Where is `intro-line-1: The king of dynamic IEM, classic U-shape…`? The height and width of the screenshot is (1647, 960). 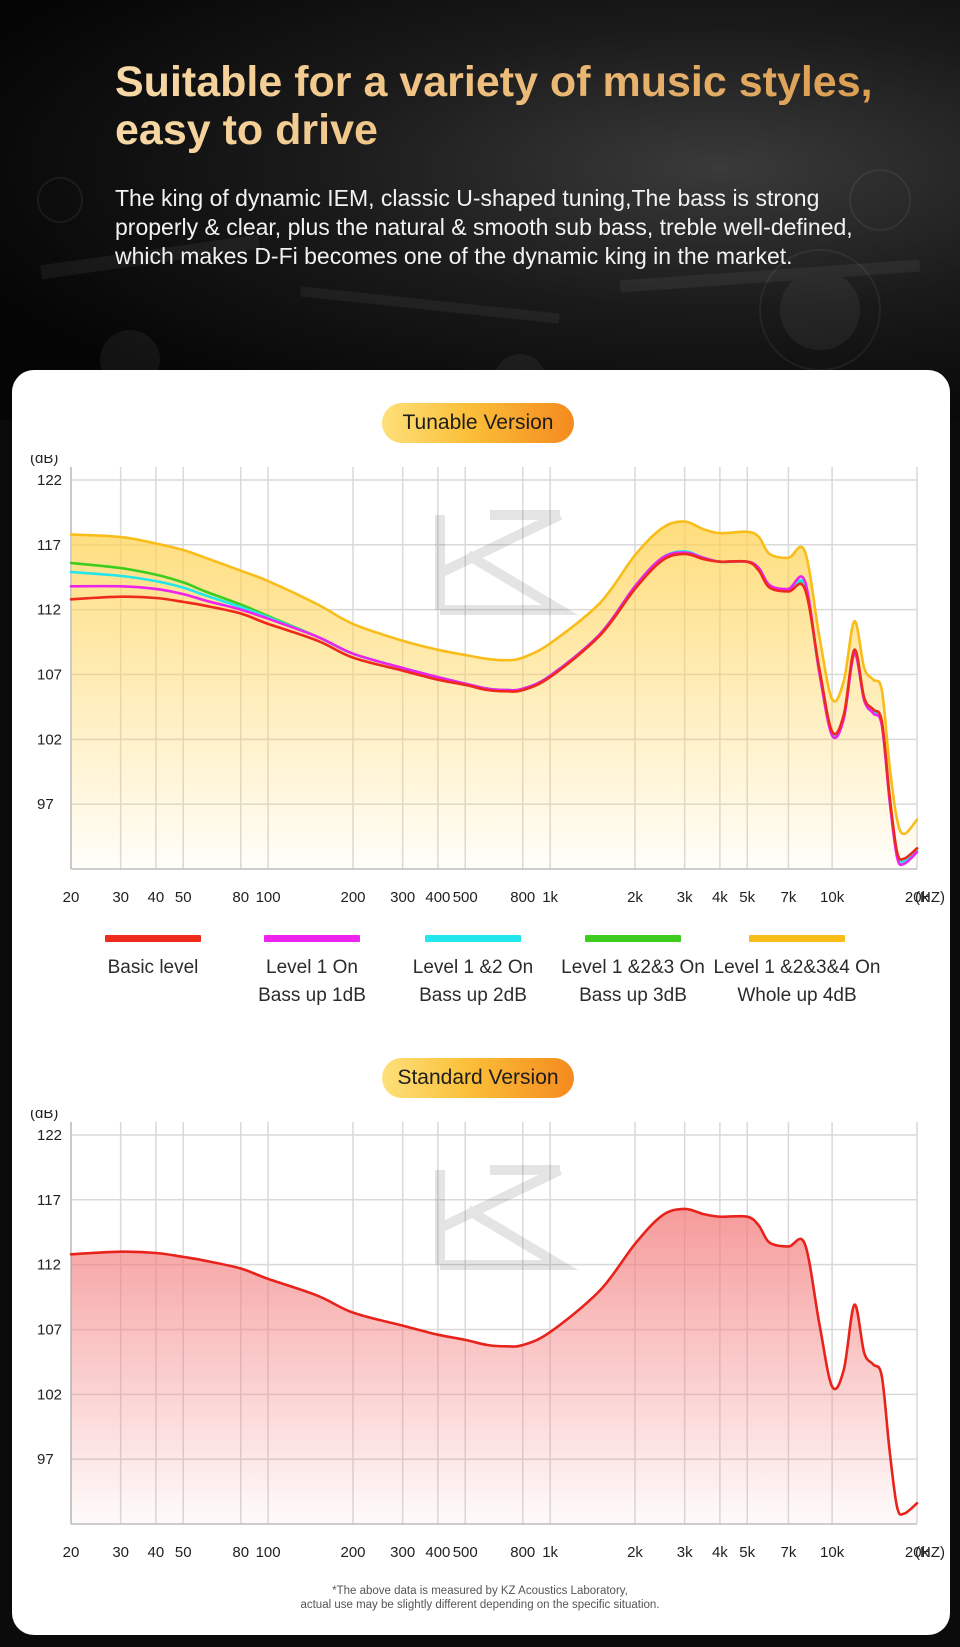
intro-line-1: The king of dynamic IEM, classic U-shape… is located at coordinates (467, 198).